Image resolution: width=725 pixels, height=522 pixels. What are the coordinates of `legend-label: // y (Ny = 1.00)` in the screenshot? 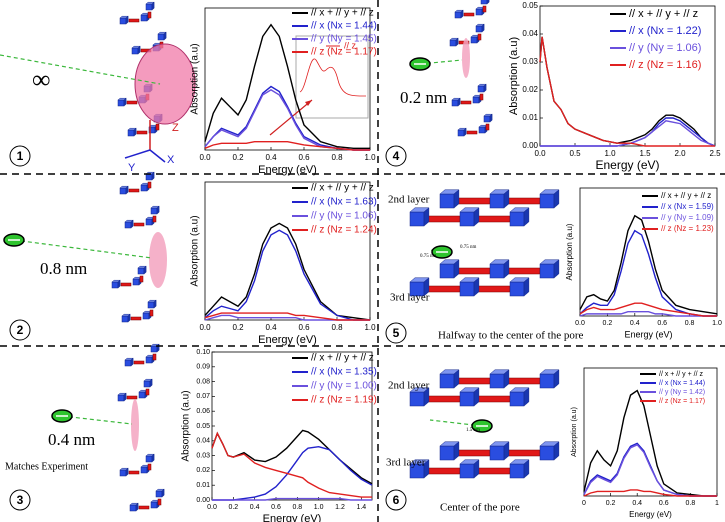 It's located at (344, 386).